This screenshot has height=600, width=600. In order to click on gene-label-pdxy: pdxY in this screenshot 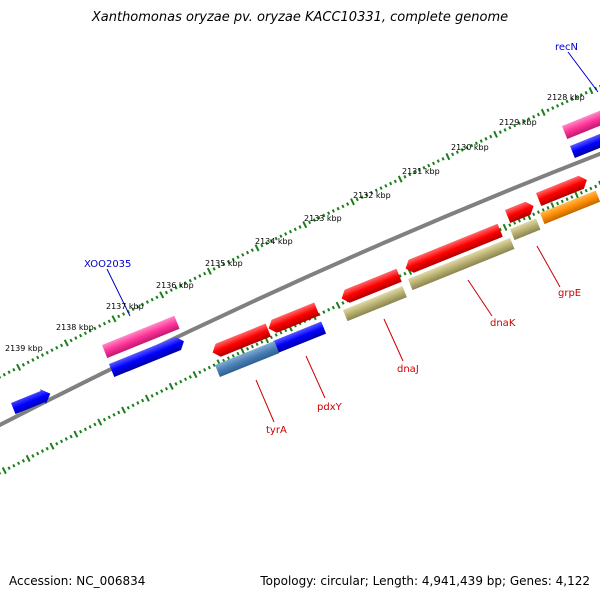, I will do `click(330, 407)`.